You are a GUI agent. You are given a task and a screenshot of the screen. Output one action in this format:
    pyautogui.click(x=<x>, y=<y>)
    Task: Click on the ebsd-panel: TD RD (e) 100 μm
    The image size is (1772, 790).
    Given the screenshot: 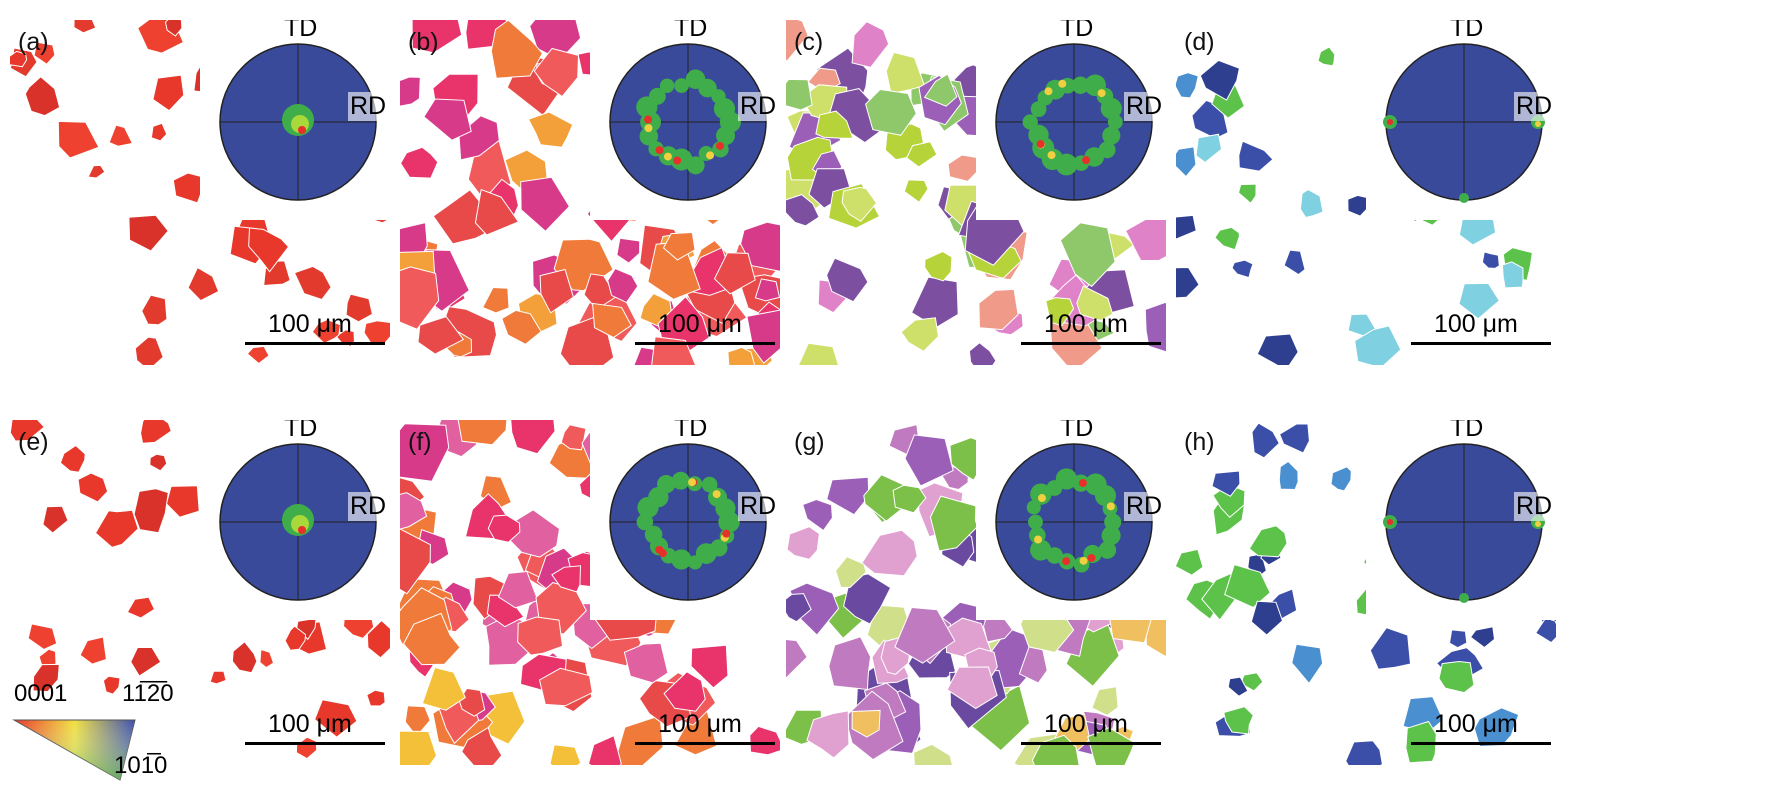 What is the action you would take?
    pyautogui.click(x=200, y=592)
    